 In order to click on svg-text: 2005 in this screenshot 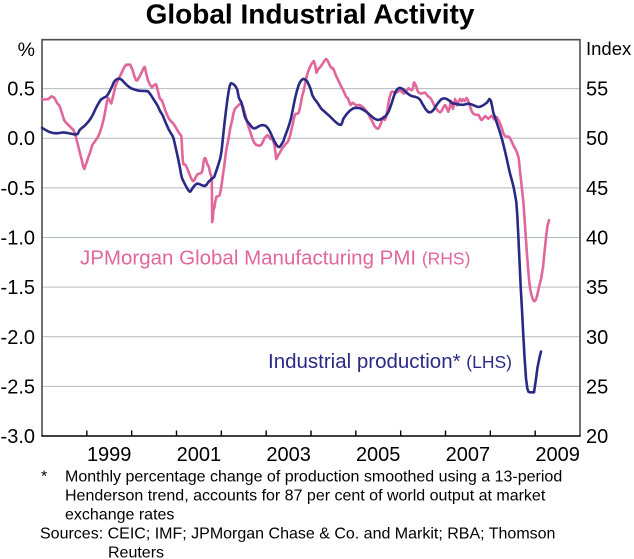, I will do `click(378, 455)`.